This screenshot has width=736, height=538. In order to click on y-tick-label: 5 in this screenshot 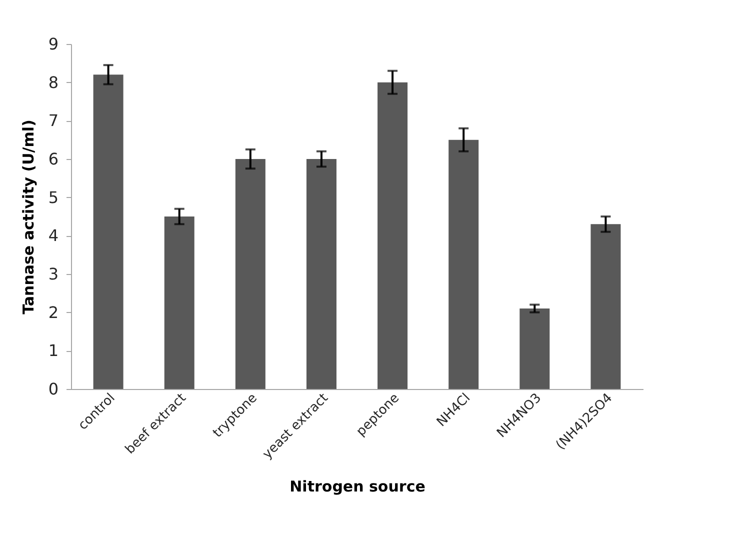, I will do `click(53, 197)`.